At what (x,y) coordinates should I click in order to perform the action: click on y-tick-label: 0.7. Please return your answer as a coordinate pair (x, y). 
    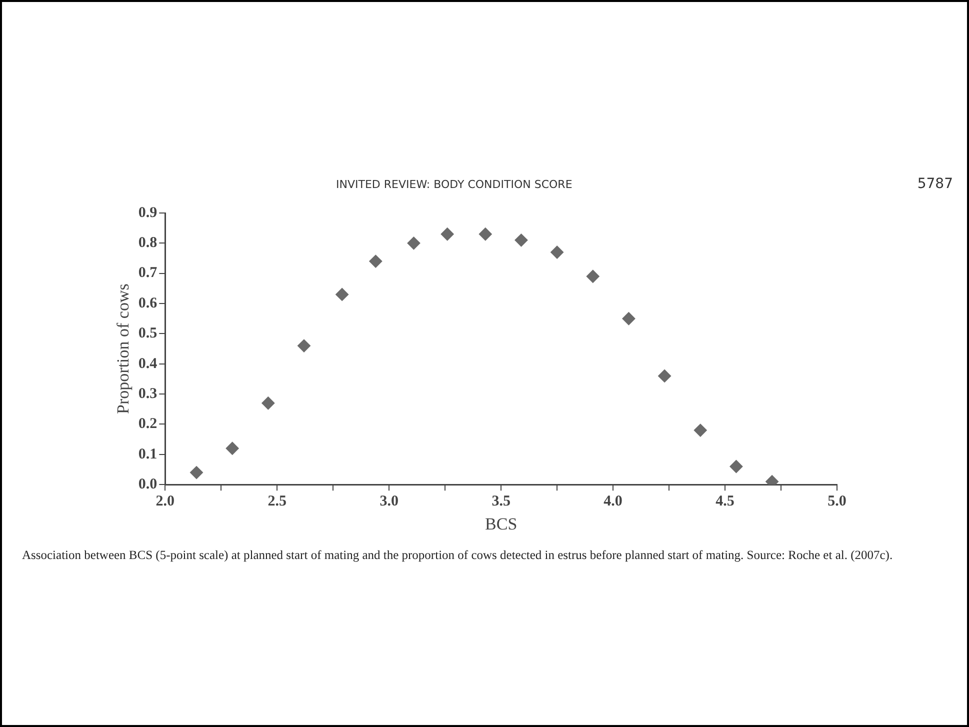
    Looking at the image, I should click on (148, 273).